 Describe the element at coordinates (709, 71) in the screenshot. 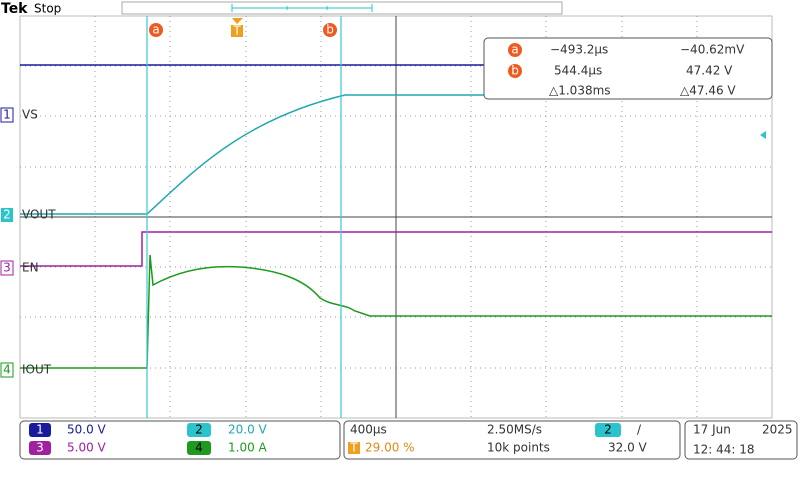

I see `readout-value: 47.42 V` at that location.